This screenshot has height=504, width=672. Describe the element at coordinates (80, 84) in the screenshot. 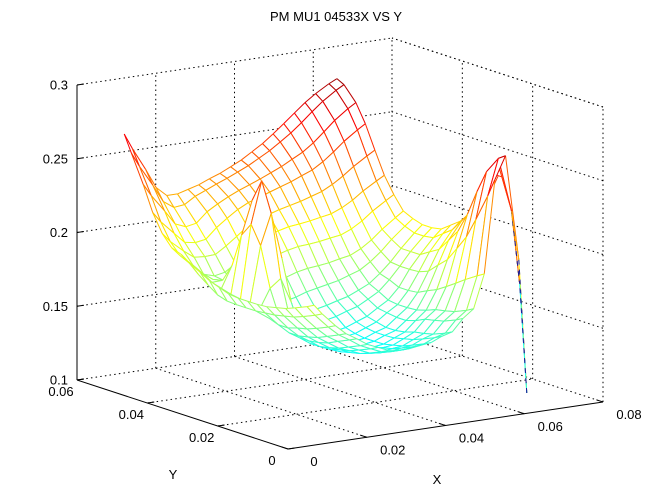

I see `z-tick-mark` at that location.